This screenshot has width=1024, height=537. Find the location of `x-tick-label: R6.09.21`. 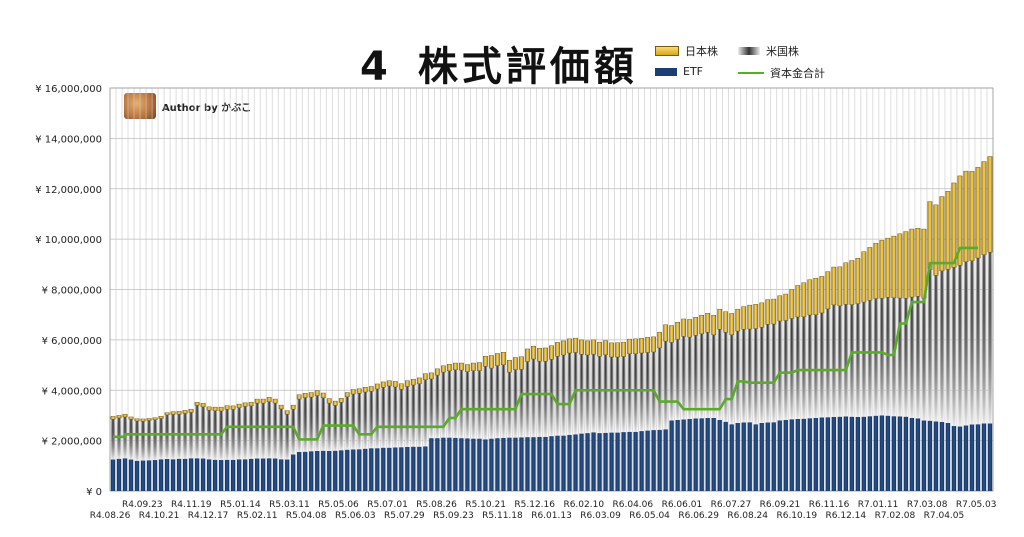

x-tick-label: R6.09.21 is located at coordinates (780, 505).